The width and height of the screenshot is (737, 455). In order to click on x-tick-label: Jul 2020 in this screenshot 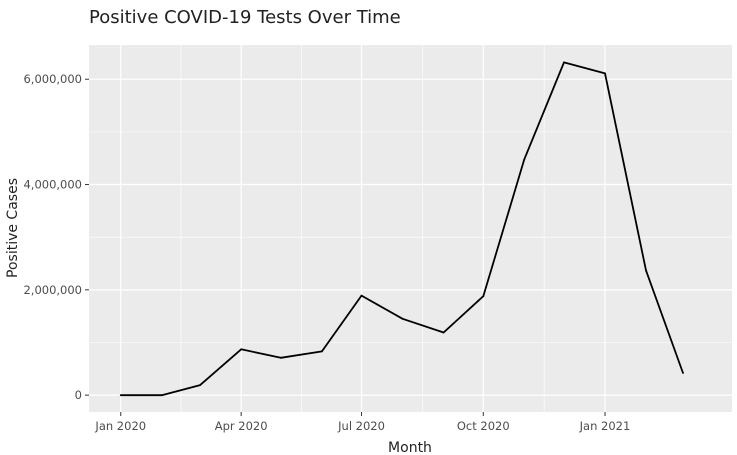, I will do `click(361, 426)`.